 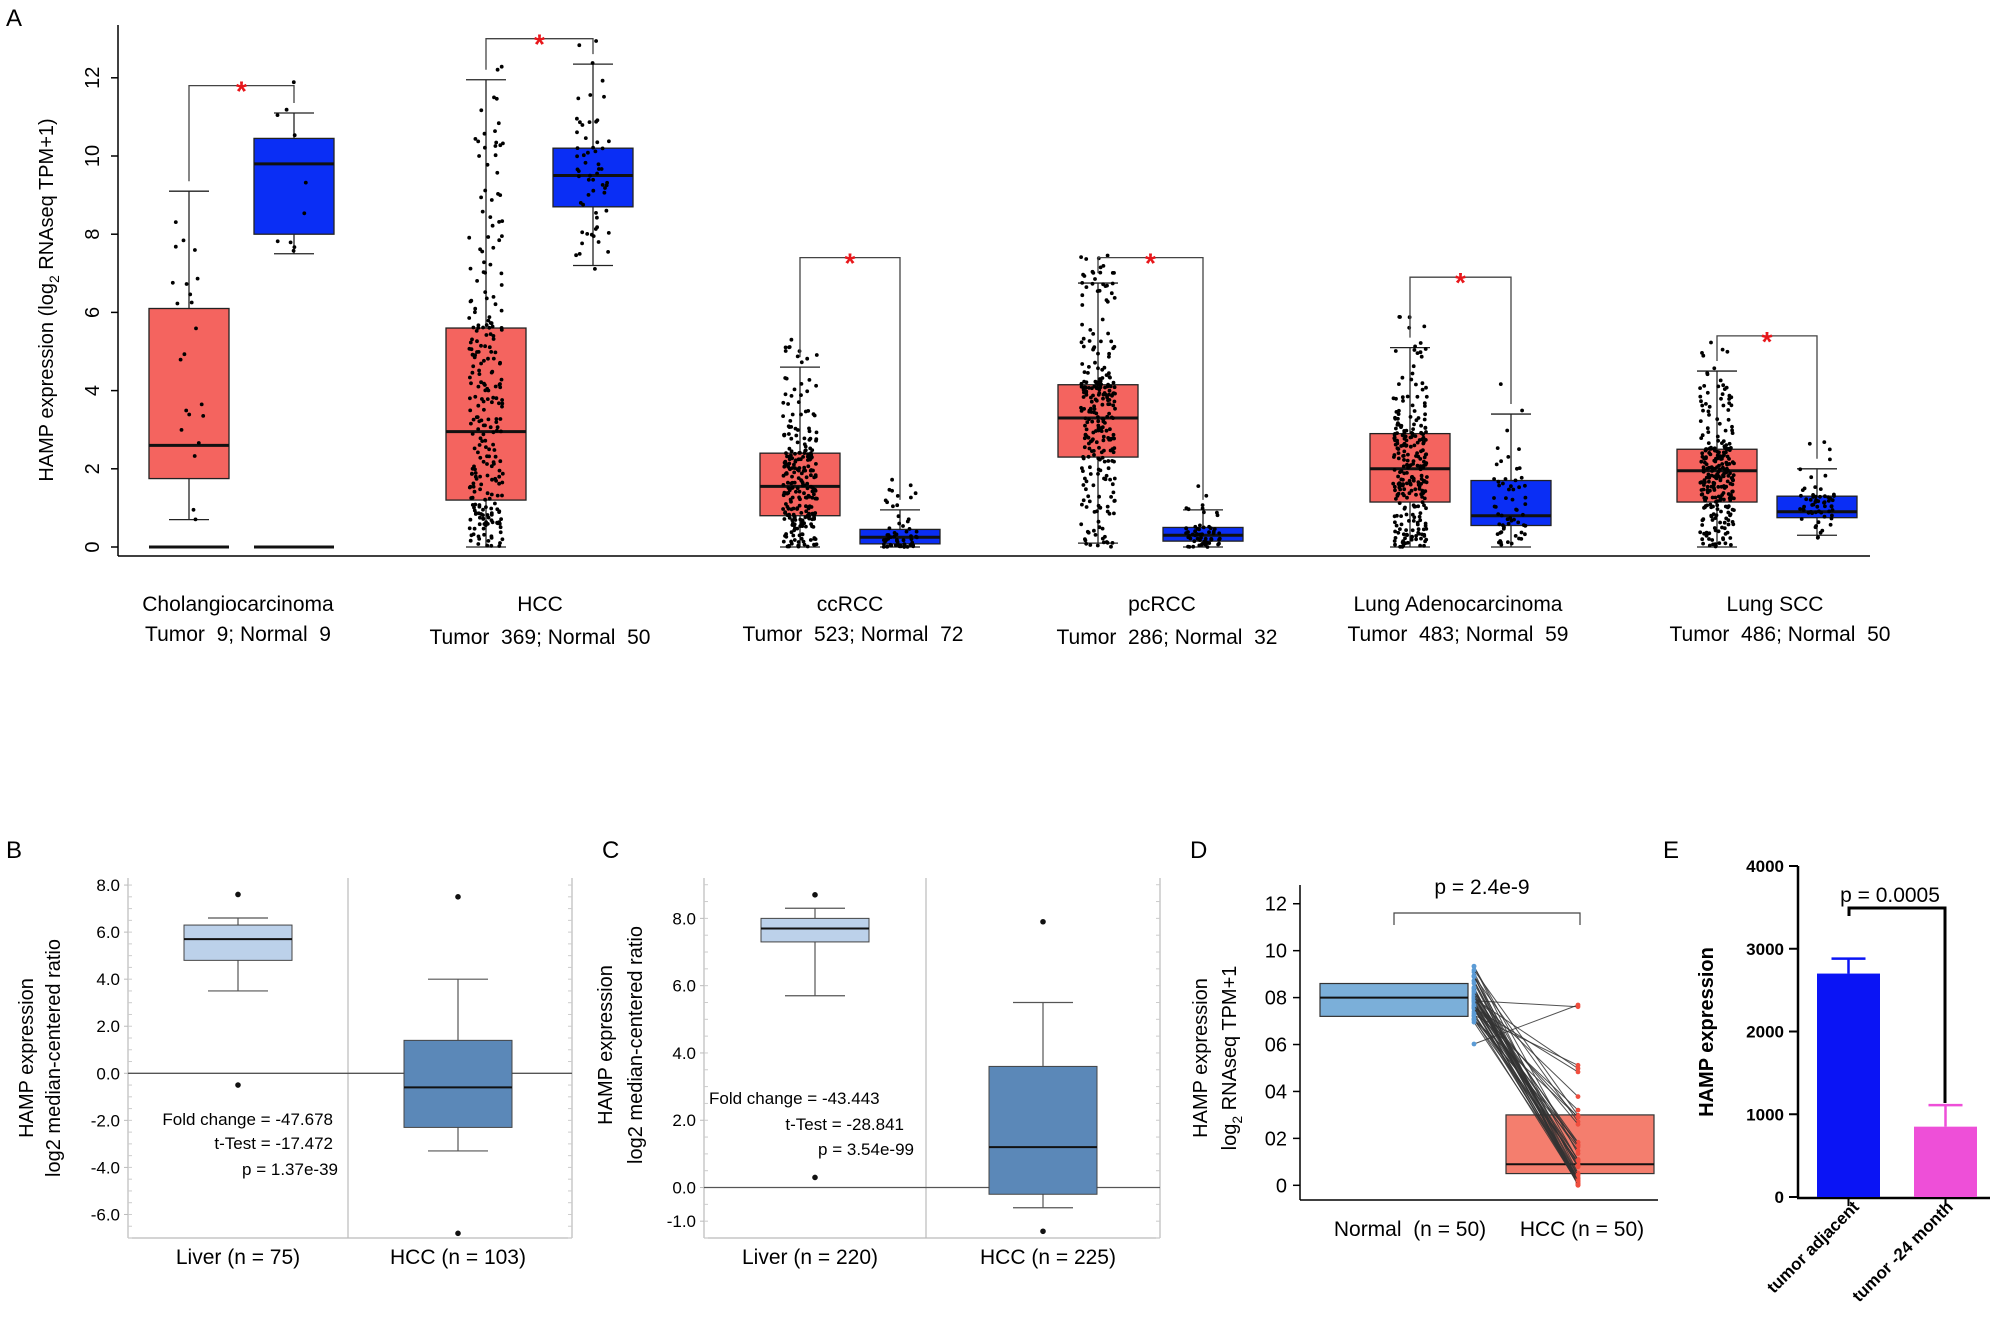 What do you see at coordinates (1281, 1186) in the screenshot?
I see `panel-d-y-tick-label: 0` at bounding box center [1281, 1186].